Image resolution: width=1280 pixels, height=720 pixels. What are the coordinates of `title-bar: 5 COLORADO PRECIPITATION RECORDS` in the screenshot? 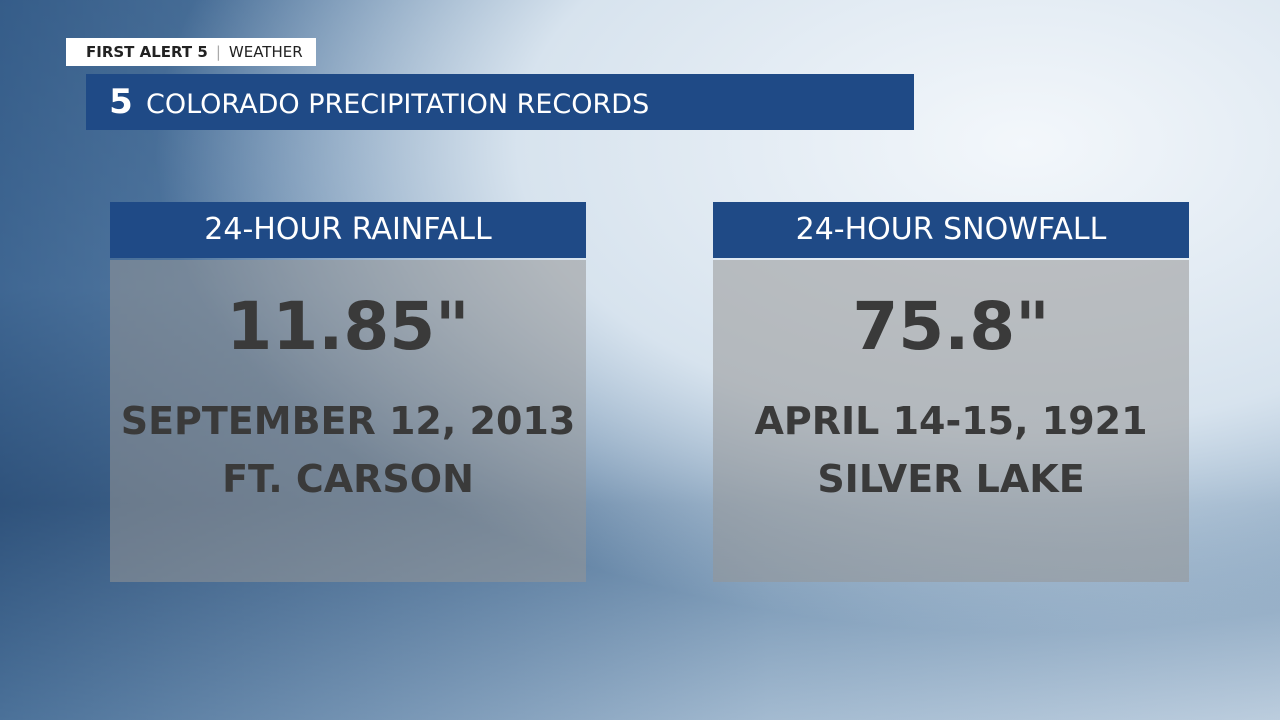 It's located at (500, 102).